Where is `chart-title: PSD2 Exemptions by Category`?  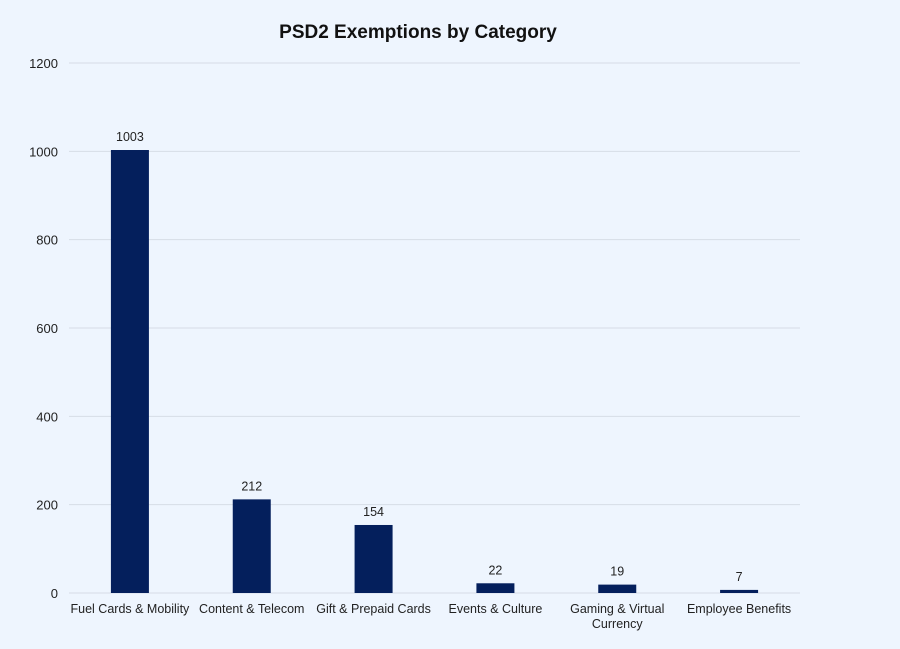 chart-title: PSD2 Exemptions by Category is located at coordinates (418, 32).